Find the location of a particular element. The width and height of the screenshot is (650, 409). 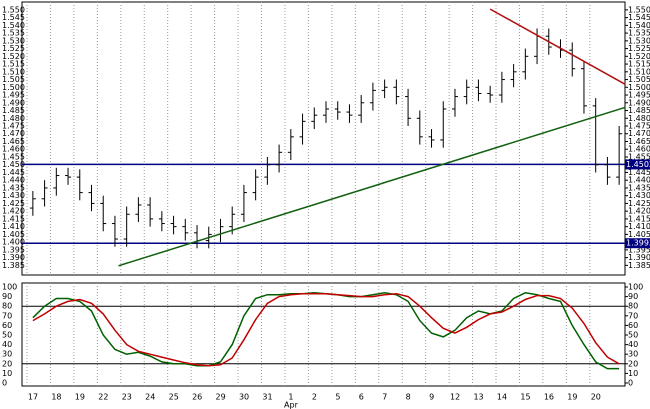

y-tick-label-right: 1.535 is located at coordinates (639, 33).